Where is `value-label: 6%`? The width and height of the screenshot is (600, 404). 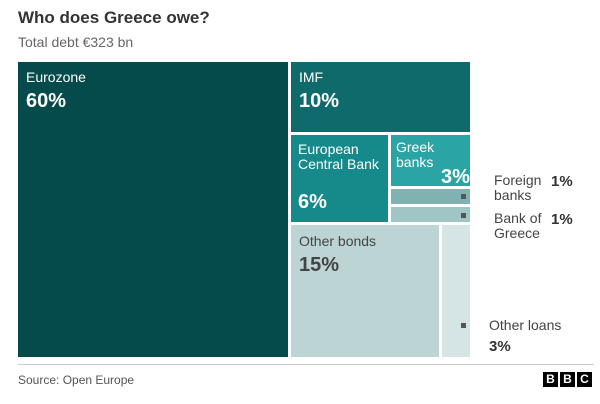 value-label: 6% is located at coordinates (312, 202).